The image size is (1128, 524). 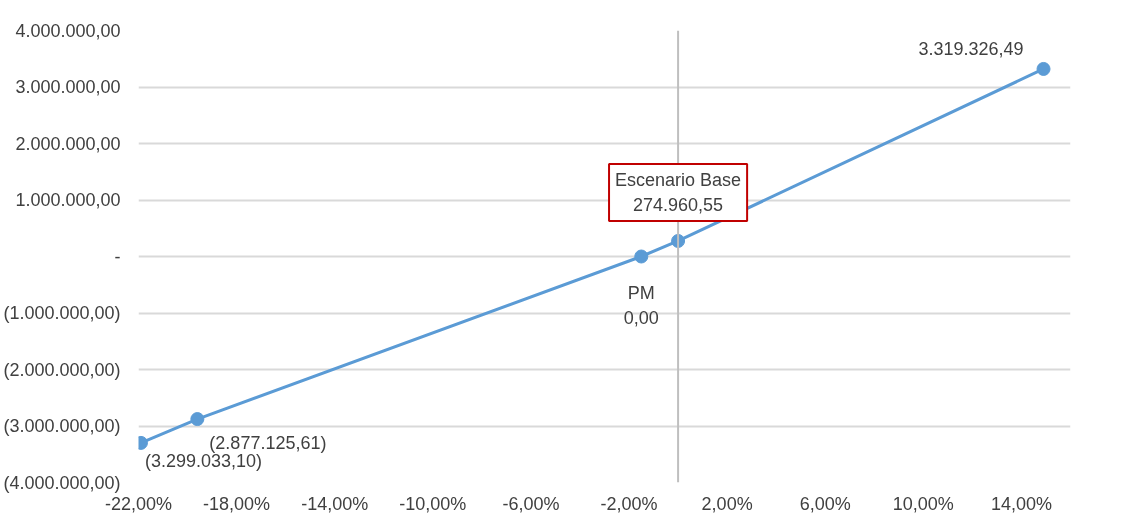 What do you see at coordinates (433, 503) in the screenshot?
I see `x-tick-label: -10,00%` at bounding box center [433, 503].